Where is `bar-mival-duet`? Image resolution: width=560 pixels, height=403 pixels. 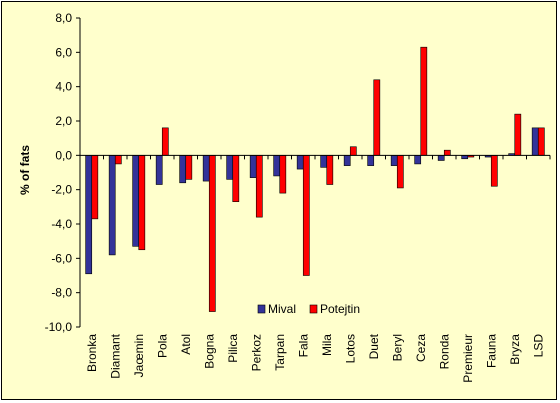
bar-mival-duet is located at coordinates (371, 160).